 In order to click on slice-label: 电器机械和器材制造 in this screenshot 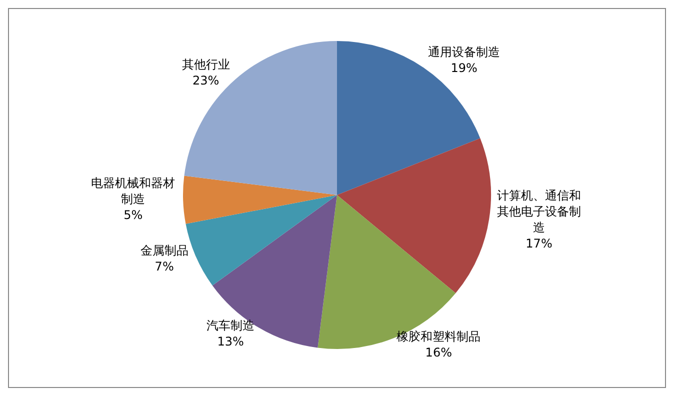, I will do `click(133, 191)`.